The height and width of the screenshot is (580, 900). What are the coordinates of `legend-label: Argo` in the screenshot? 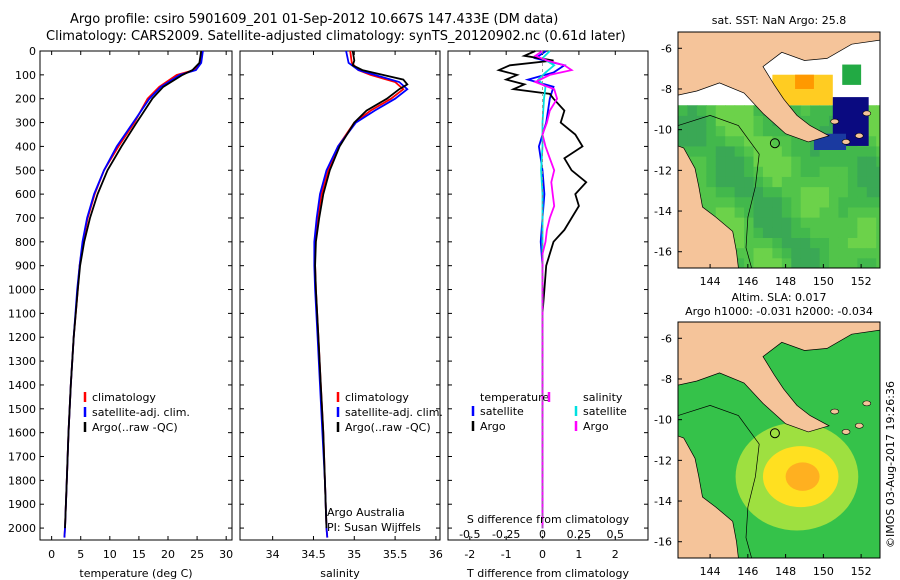 It's located at (493, 426).